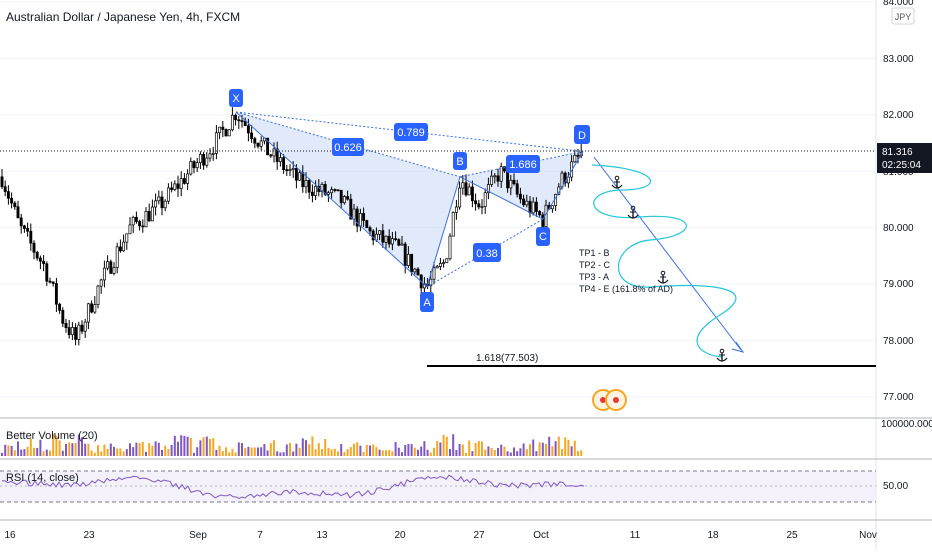 This screenshot has width=932, height=555. I want to click on point-c: C, so click(543, 236).